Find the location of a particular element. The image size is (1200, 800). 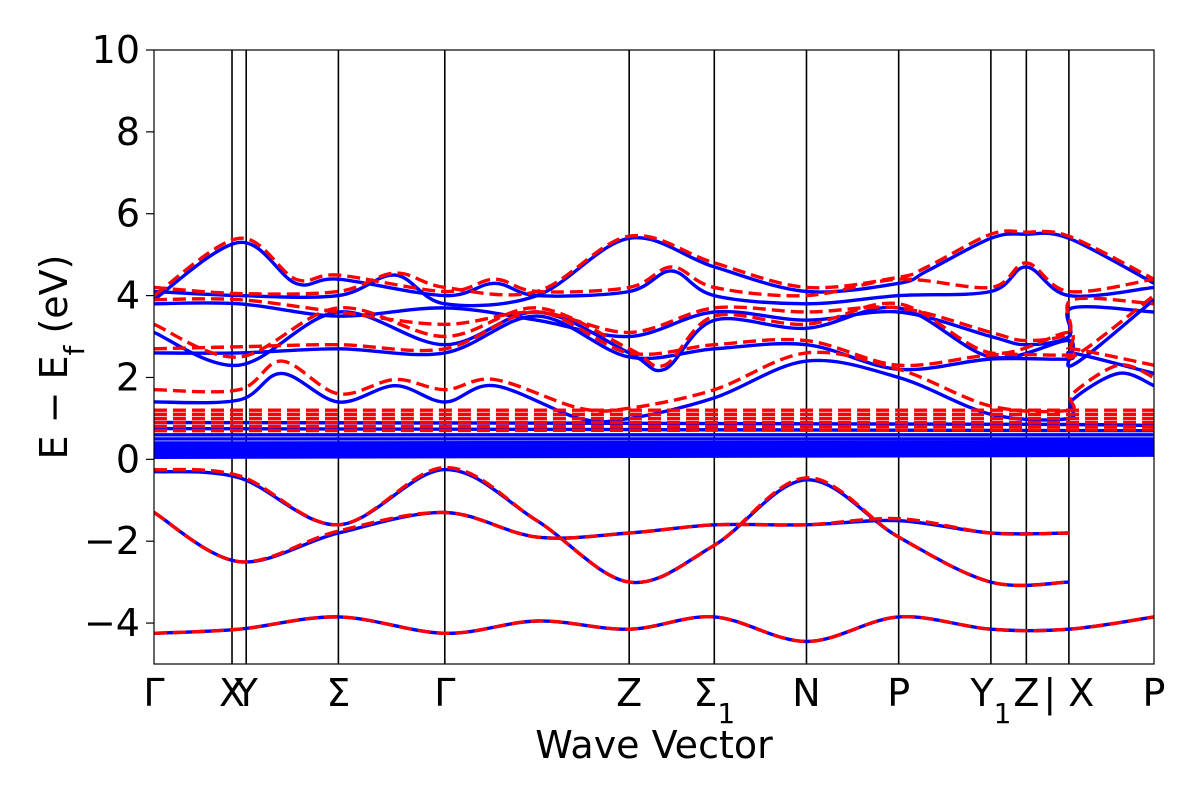

x-tick-label-main: N is located at coordinates (806, 693).